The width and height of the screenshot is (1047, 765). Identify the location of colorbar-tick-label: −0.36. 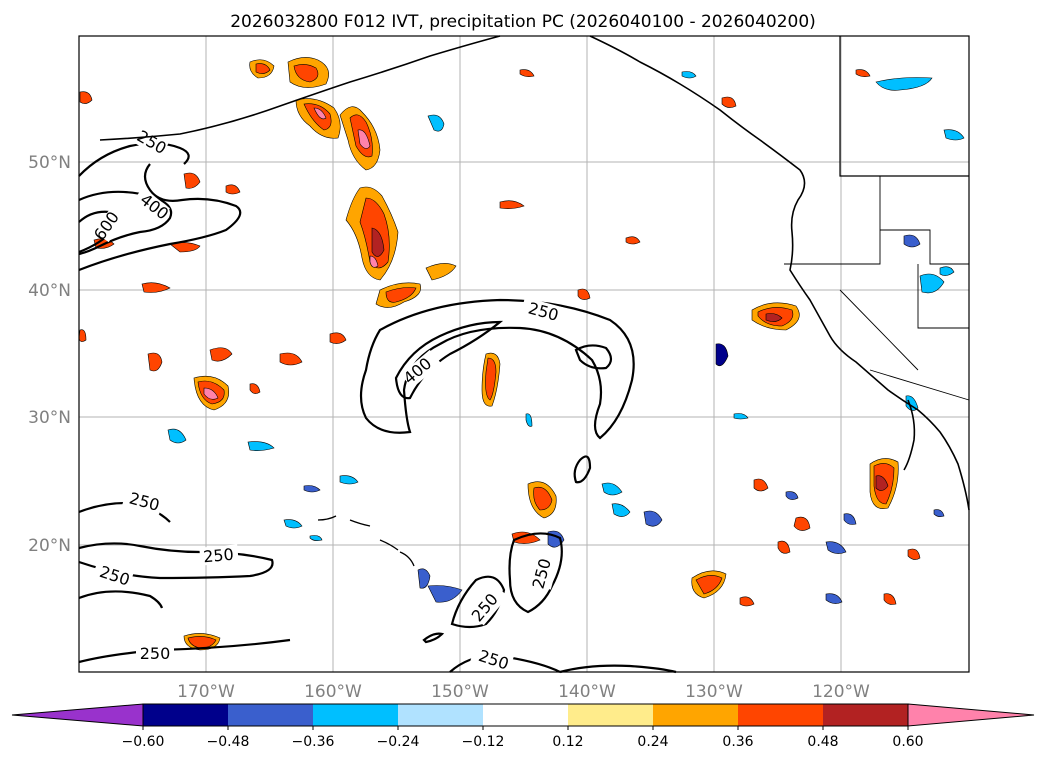
(313, 742).